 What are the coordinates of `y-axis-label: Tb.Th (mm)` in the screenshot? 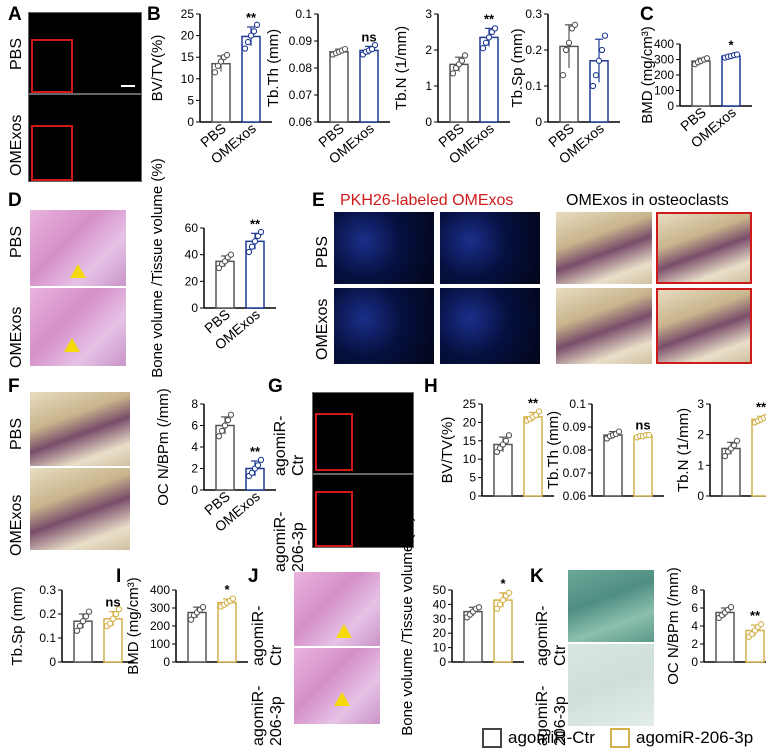 It's located at (273, 68).